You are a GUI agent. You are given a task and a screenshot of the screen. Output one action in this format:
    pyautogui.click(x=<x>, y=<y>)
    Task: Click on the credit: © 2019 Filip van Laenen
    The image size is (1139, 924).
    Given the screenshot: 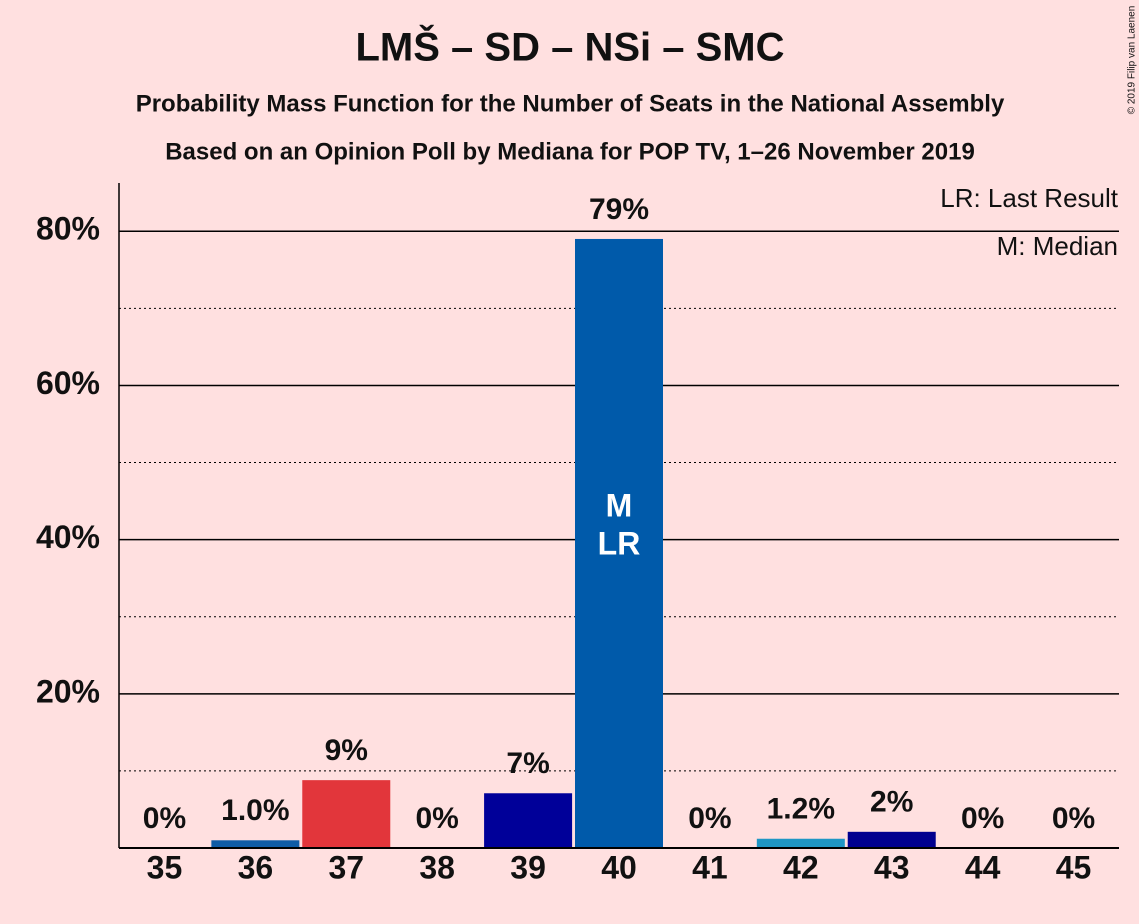 What is the action you would take?
    pyautogui.click(x=1132, y=60)
    